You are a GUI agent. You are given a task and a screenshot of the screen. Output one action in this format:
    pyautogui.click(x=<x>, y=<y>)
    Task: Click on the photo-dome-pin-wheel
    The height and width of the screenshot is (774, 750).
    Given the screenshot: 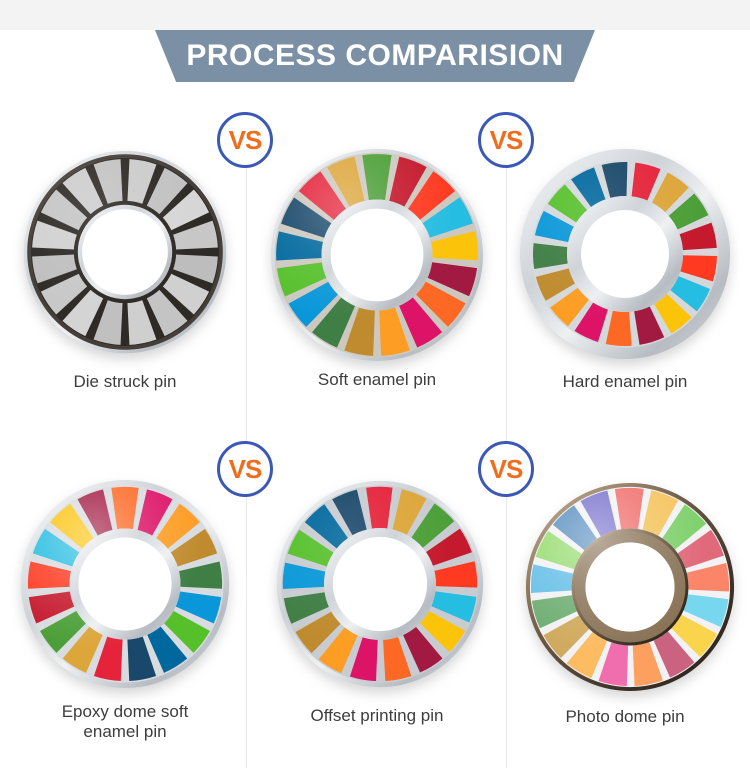 What is the action you would take?
    pyautogui.click(x=630, y=587)
    